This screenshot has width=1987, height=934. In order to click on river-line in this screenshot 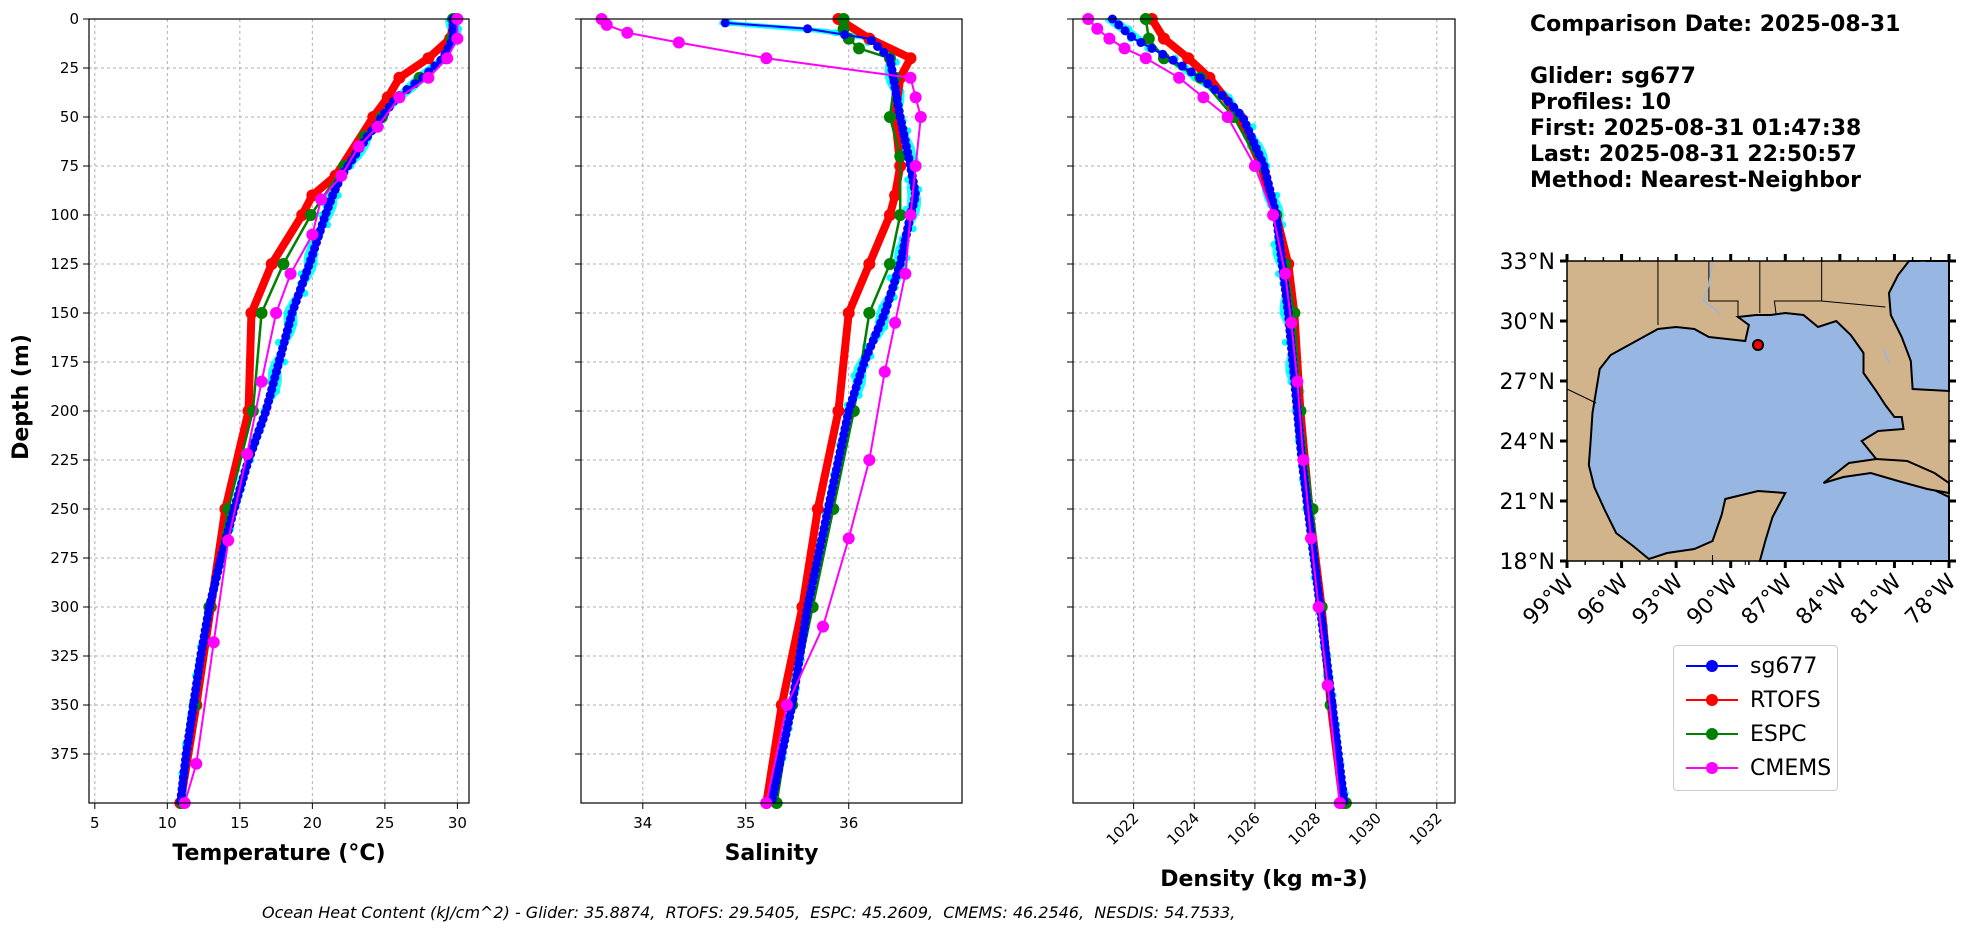, I will do `click(1886, 356)`.